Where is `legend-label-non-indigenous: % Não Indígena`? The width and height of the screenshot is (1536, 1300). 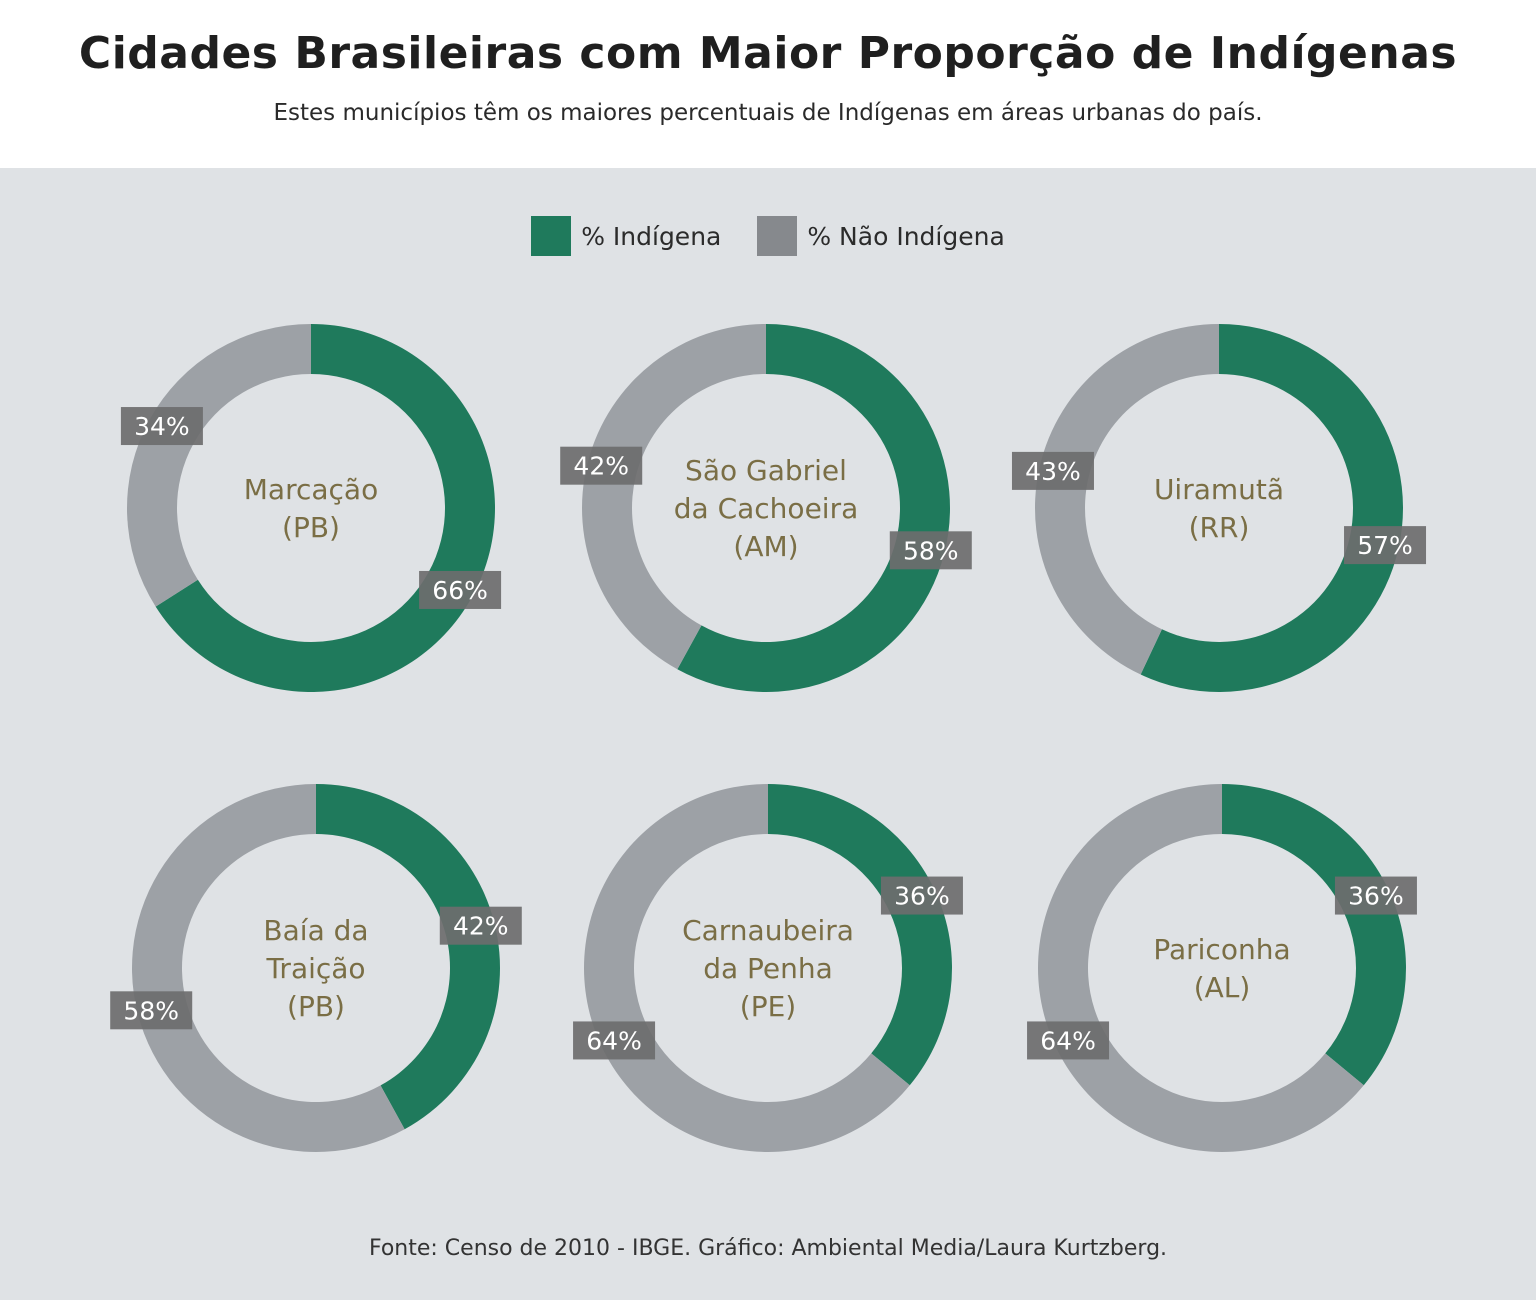
legend-label-non-indigenous: % Não Indígena is located at coordinates (906, 236).